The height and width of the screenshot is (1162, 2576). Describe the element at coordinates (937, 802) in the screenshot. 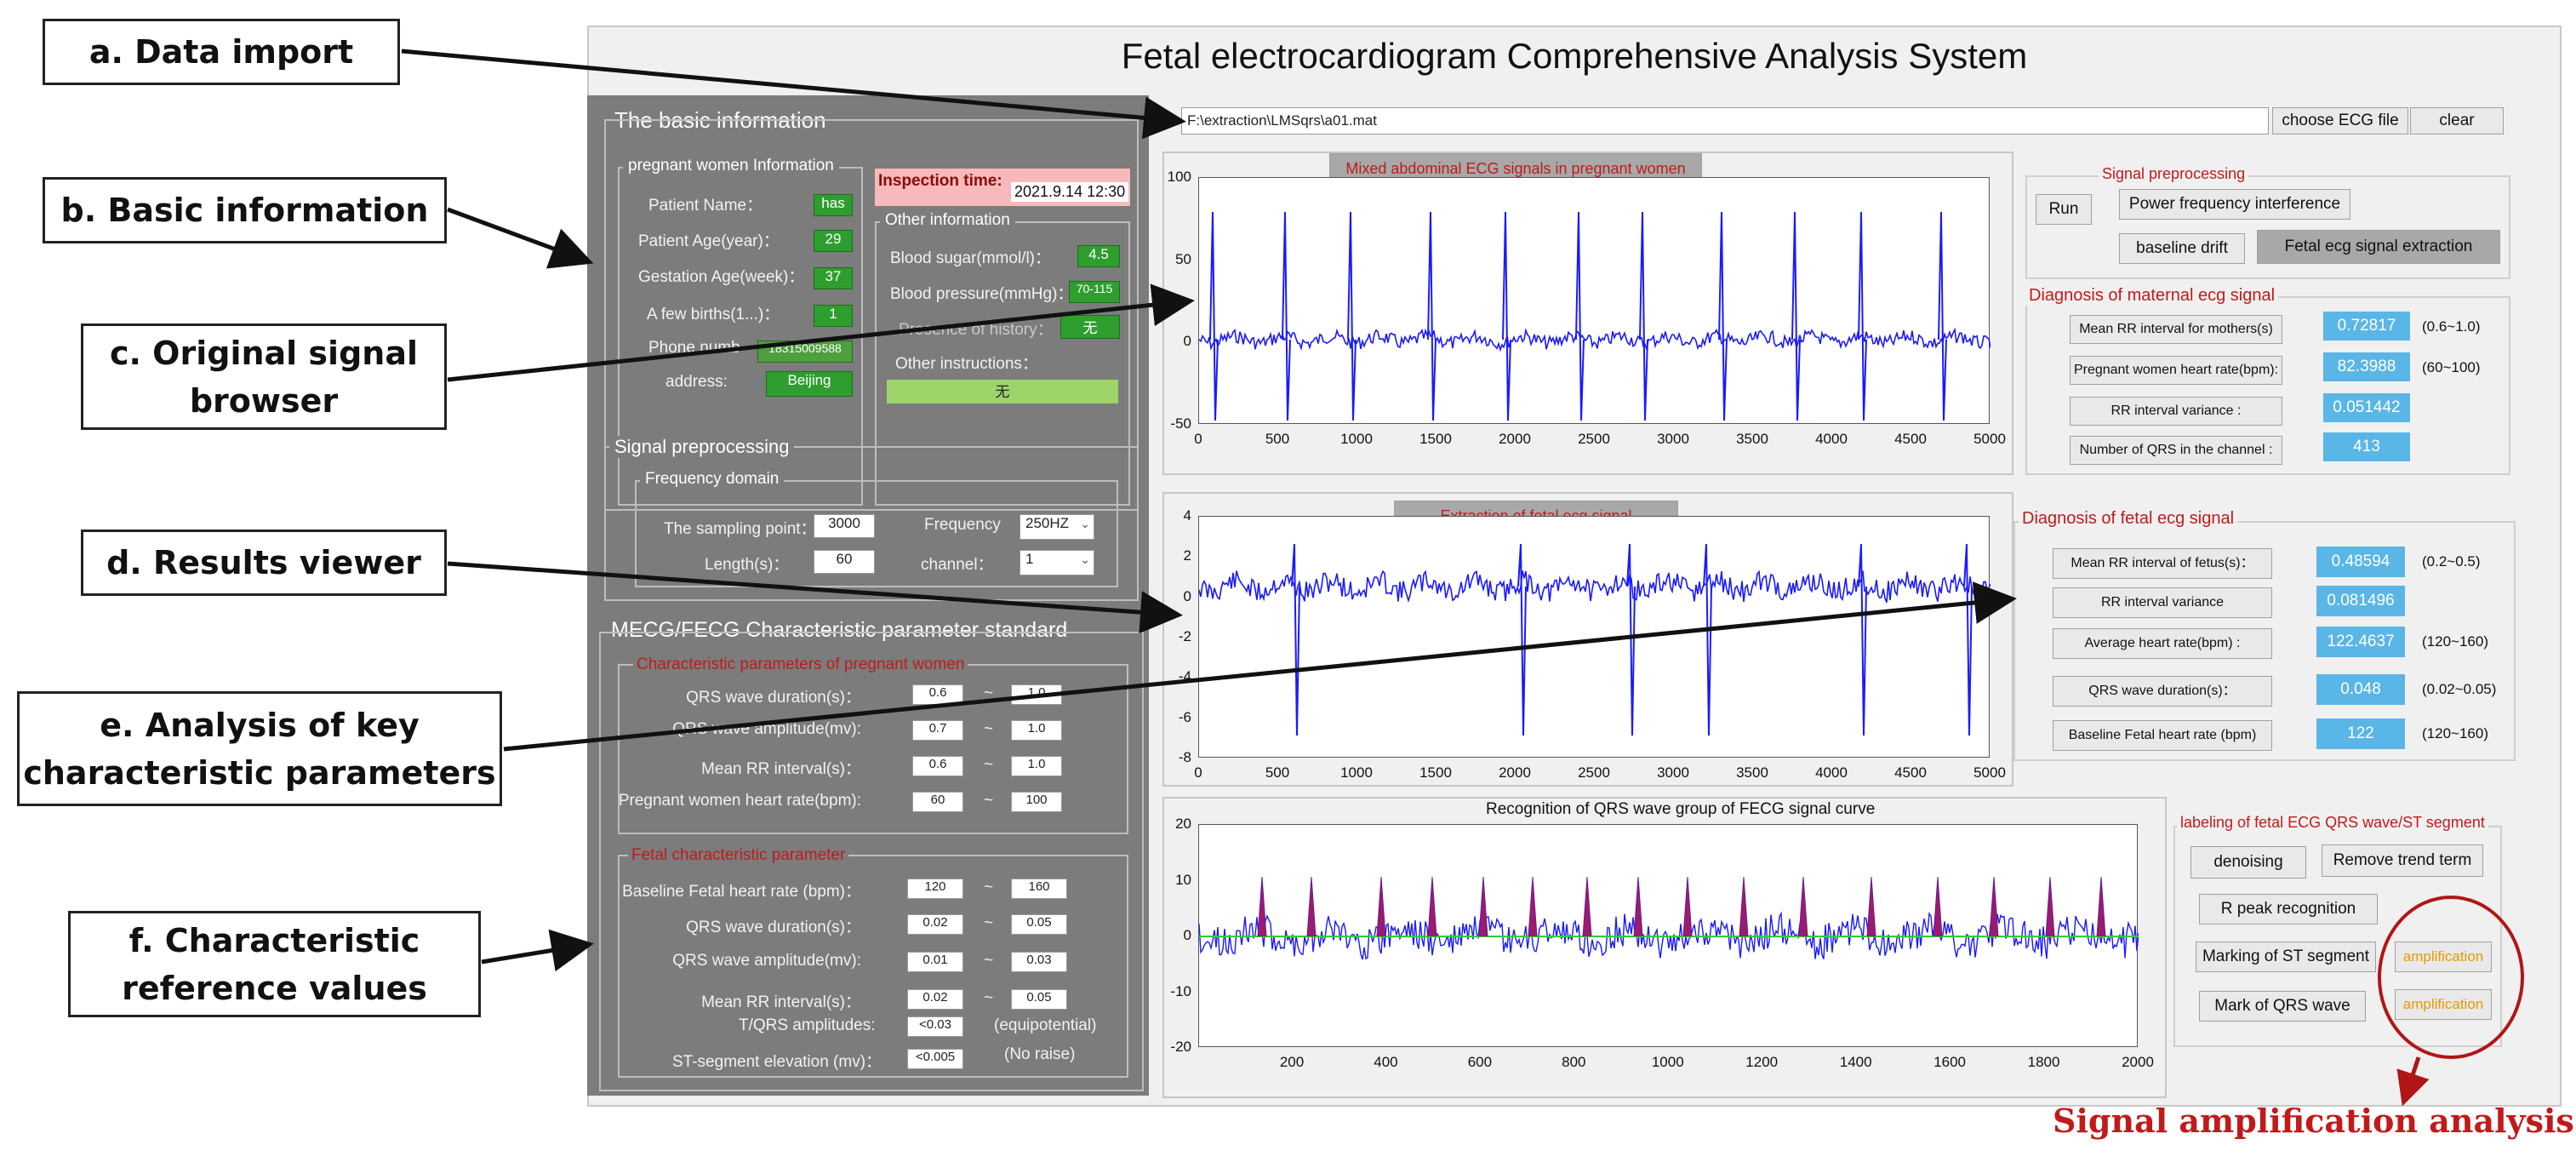

I see `pregnant-param-min: 60` at that location.